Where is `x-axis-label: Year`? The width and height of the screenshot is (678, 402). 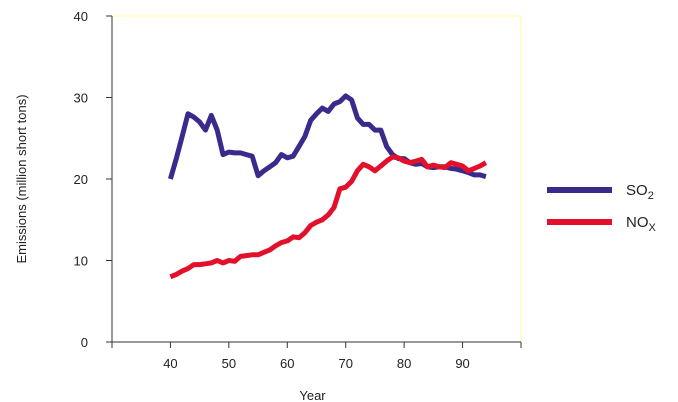 x-axis-label: Year is located at coordinates (312, 395).